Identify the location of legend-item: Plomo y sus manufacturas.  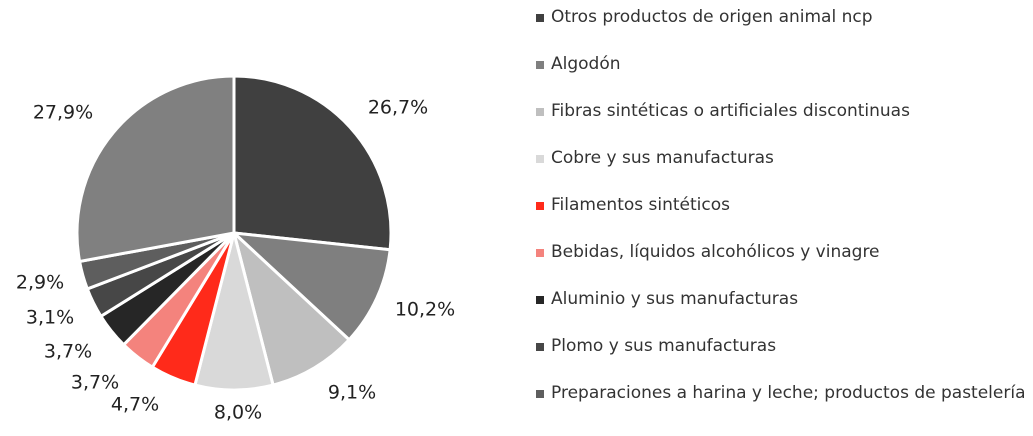
(781, 346).